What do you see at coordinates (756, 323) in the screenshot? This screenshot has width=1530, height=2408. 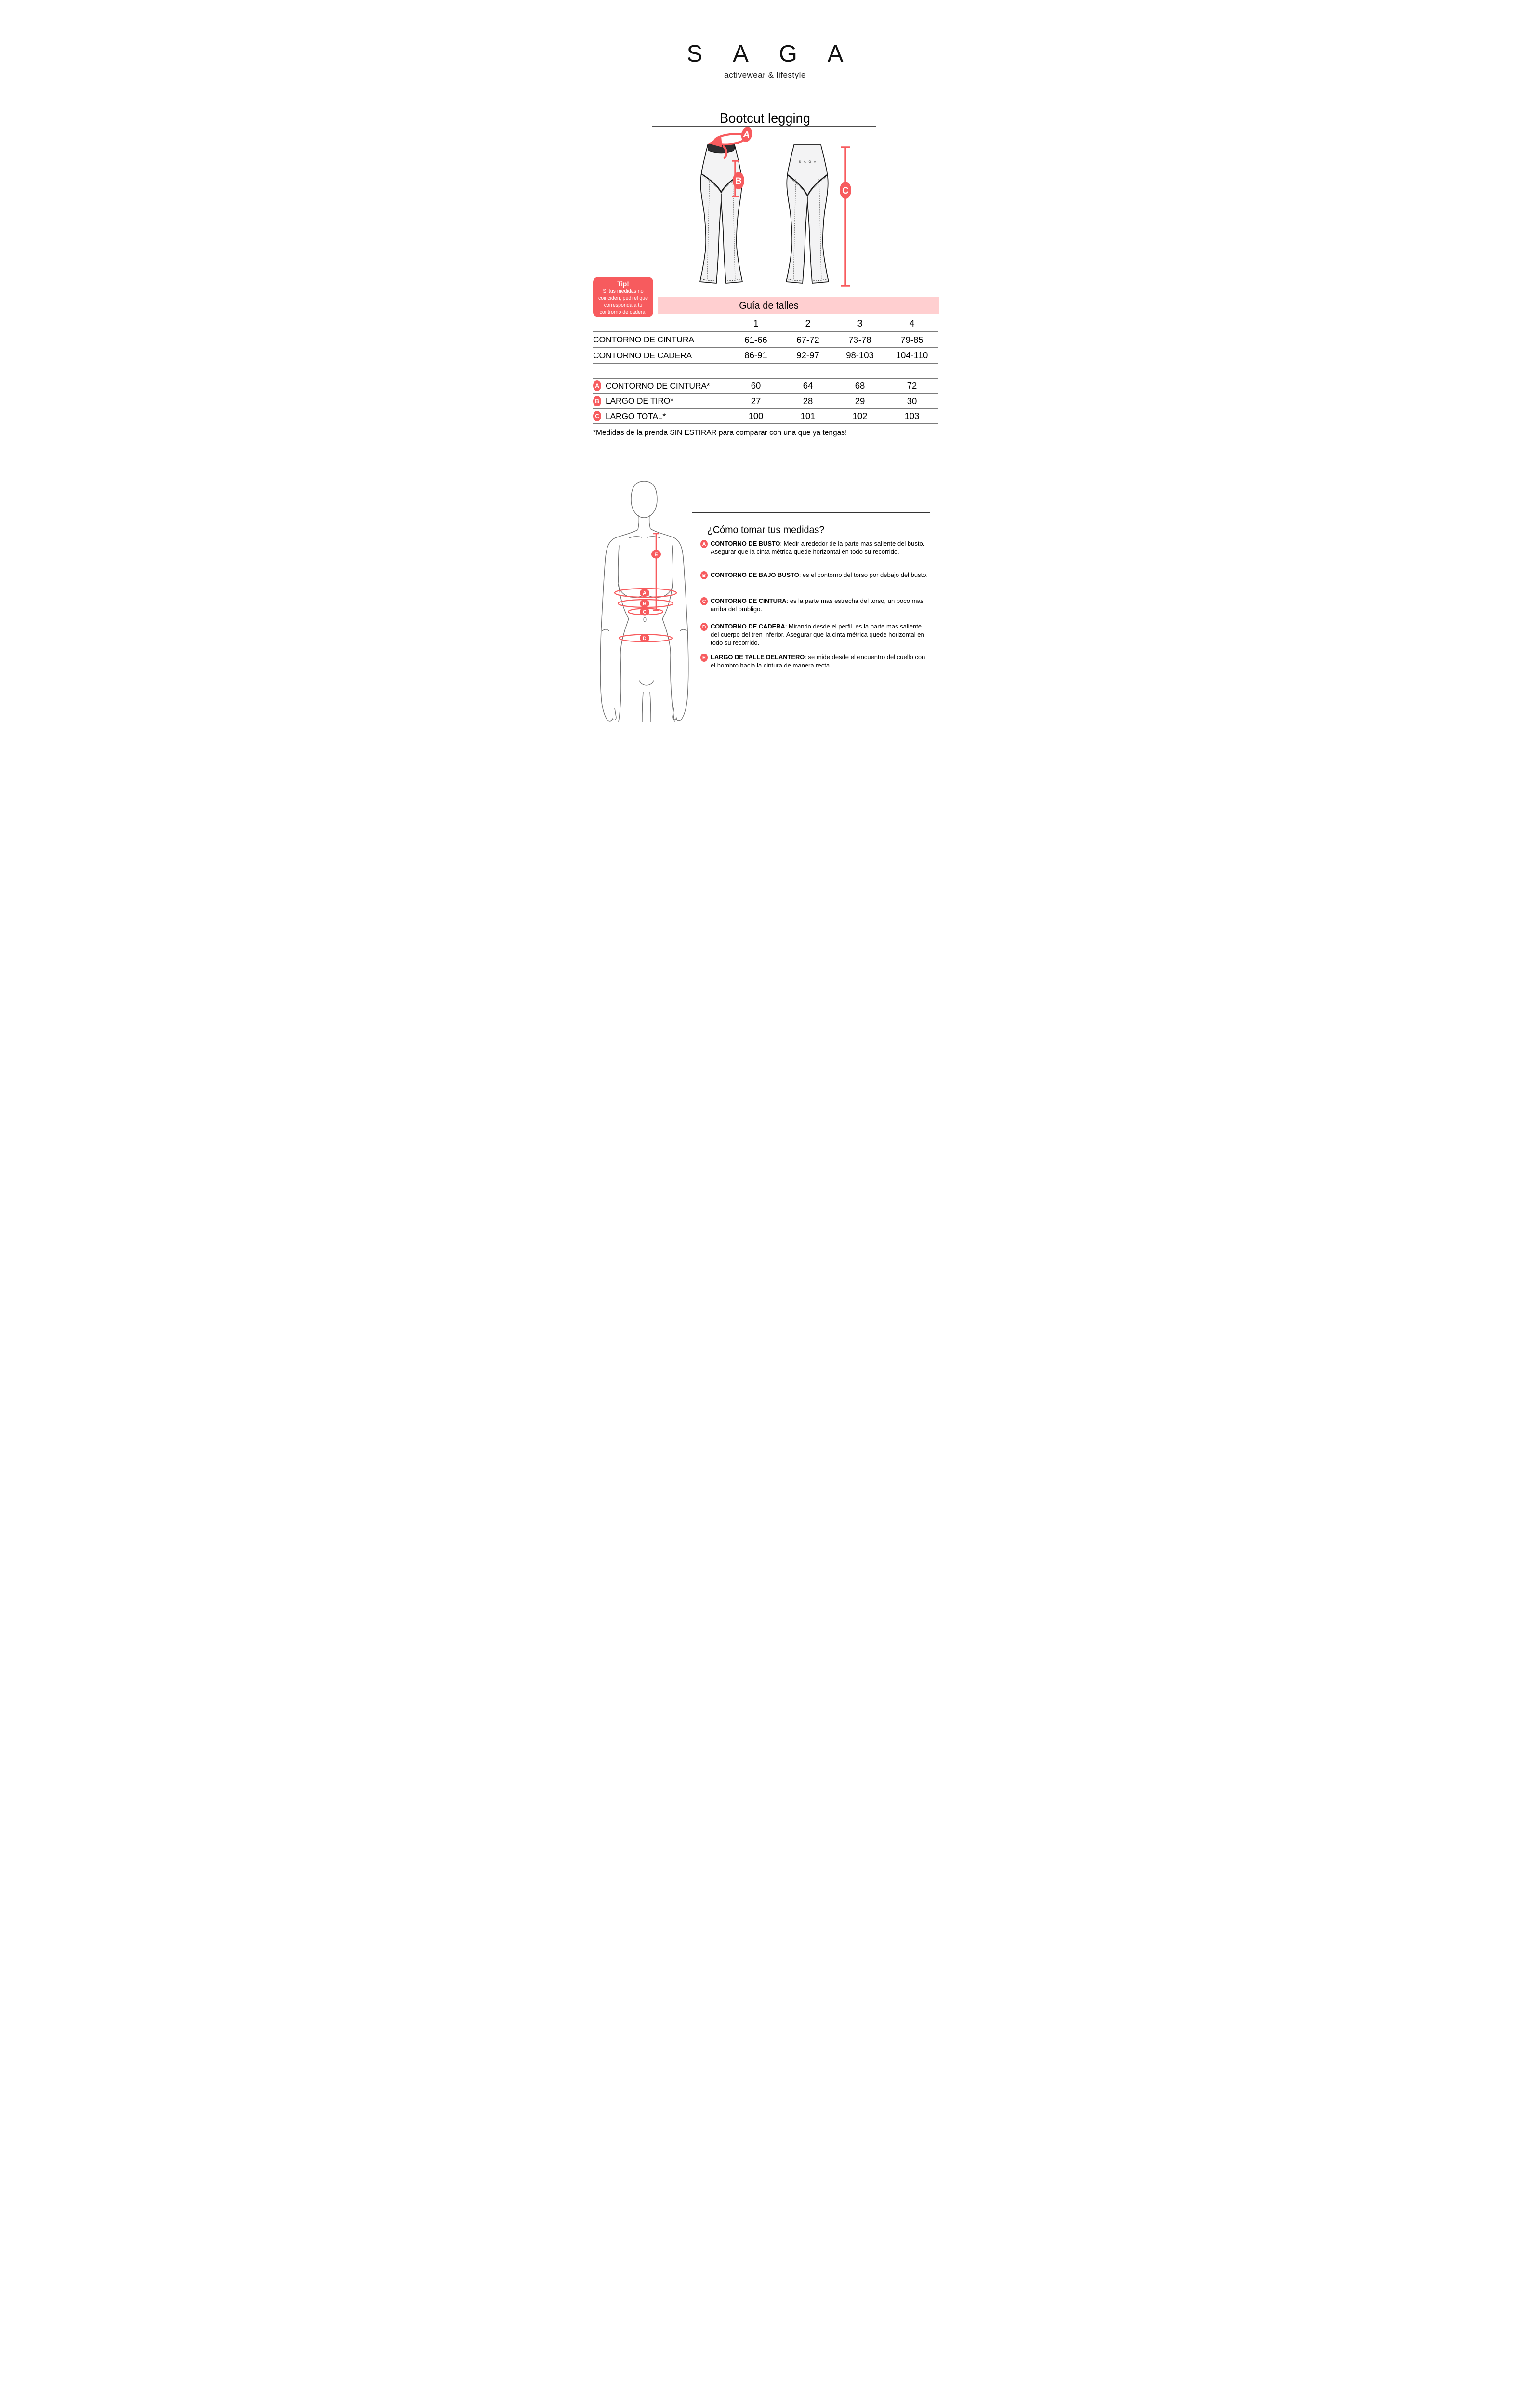 I see `size-col-1: 1` at bounding box center [756, 323].